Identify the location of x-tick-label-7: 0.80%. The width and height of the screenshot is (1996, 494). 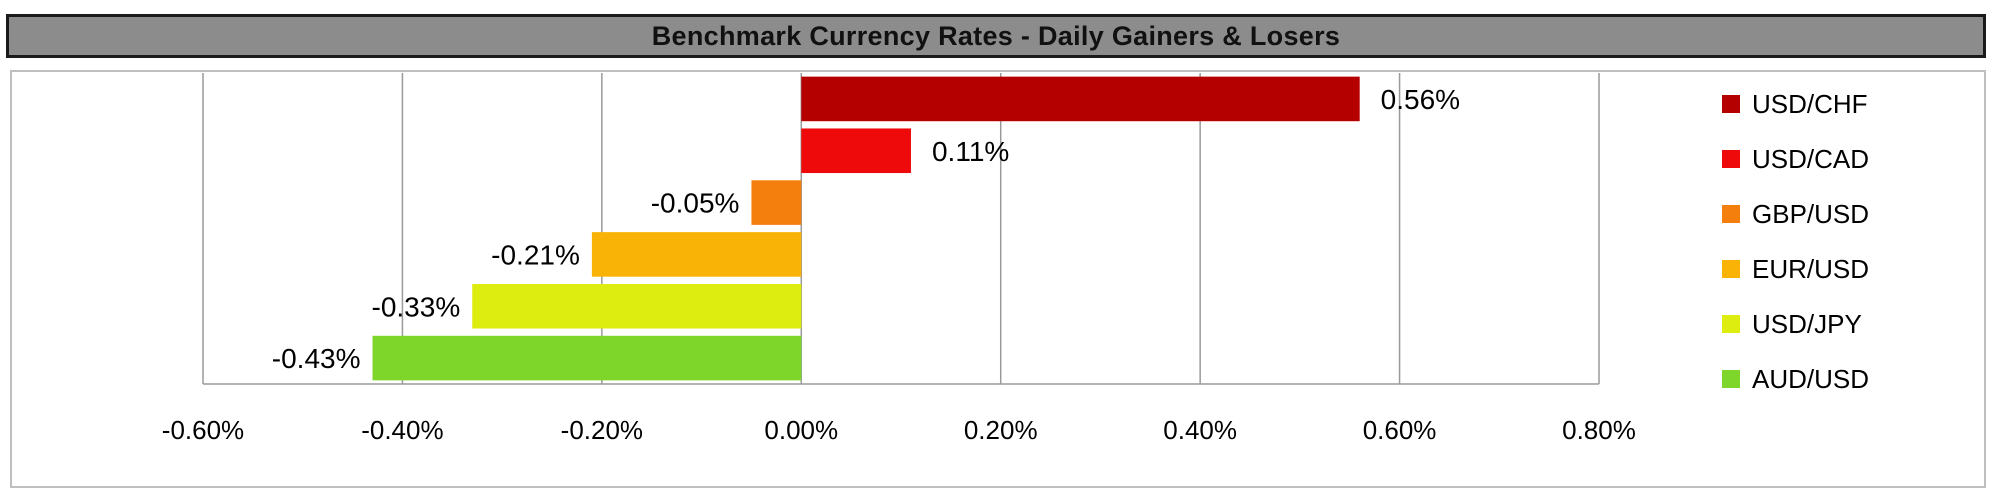
(1599, 430).